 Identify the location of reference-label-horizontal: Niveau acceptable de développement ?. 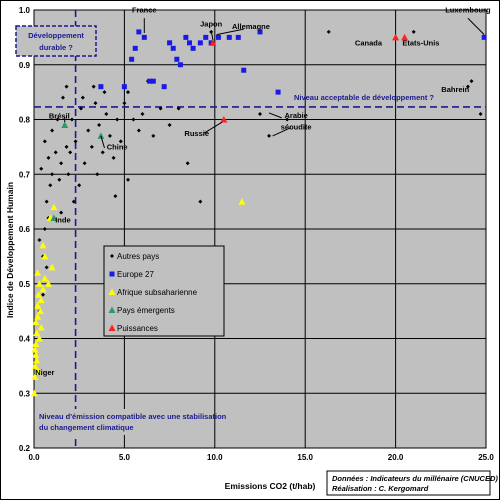
(364, 97).